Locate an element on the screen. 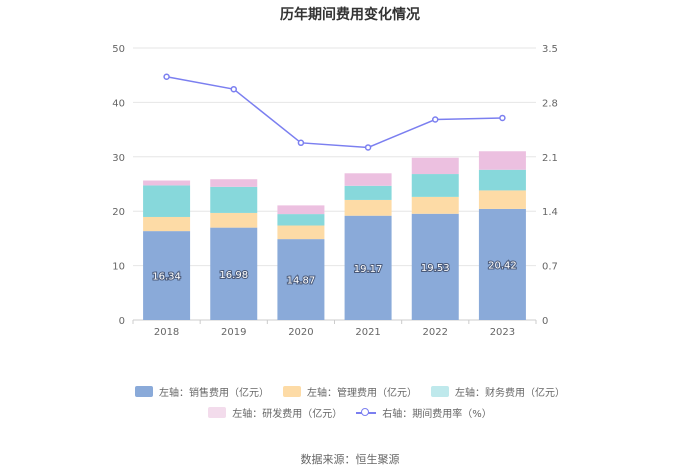 This screenshot has width=700, height=474. bar-data-label: 19.53 is located at coordinates (435, 268).